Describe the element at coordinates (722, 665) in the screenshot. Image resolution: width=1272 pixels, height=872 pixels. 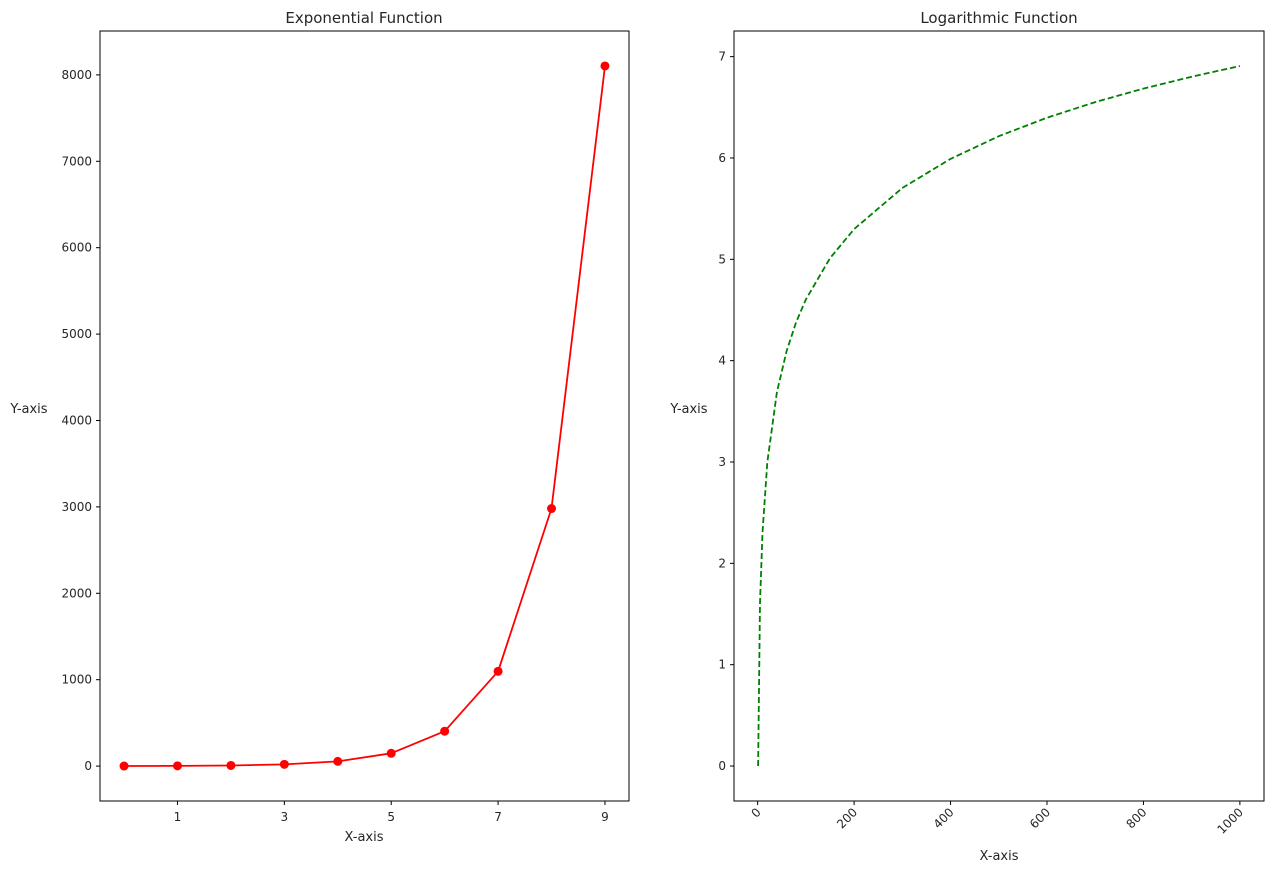
I see `y-tick-label: 1` at that location.